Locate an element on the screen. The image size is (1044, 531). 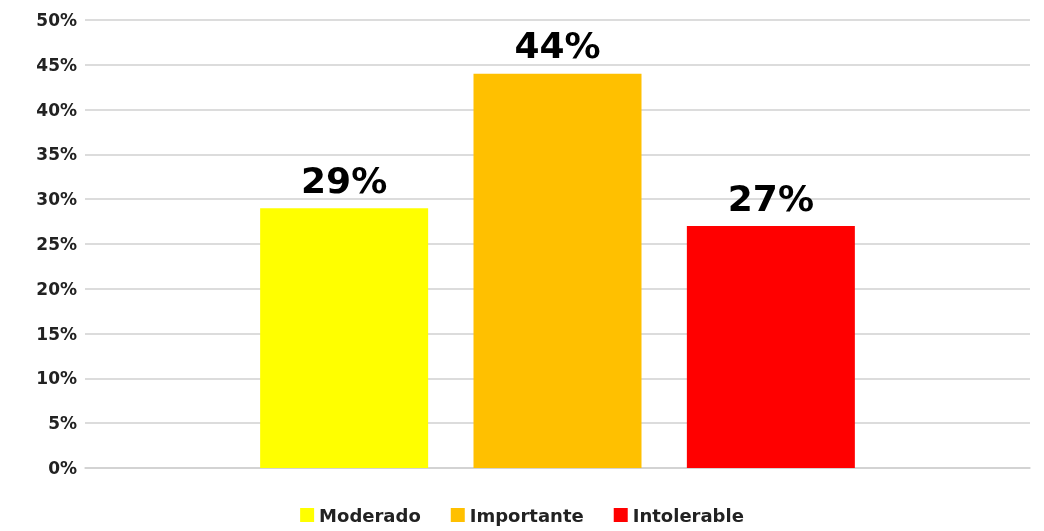
legend-label: Intolerable is located at coordinates (688, 515).